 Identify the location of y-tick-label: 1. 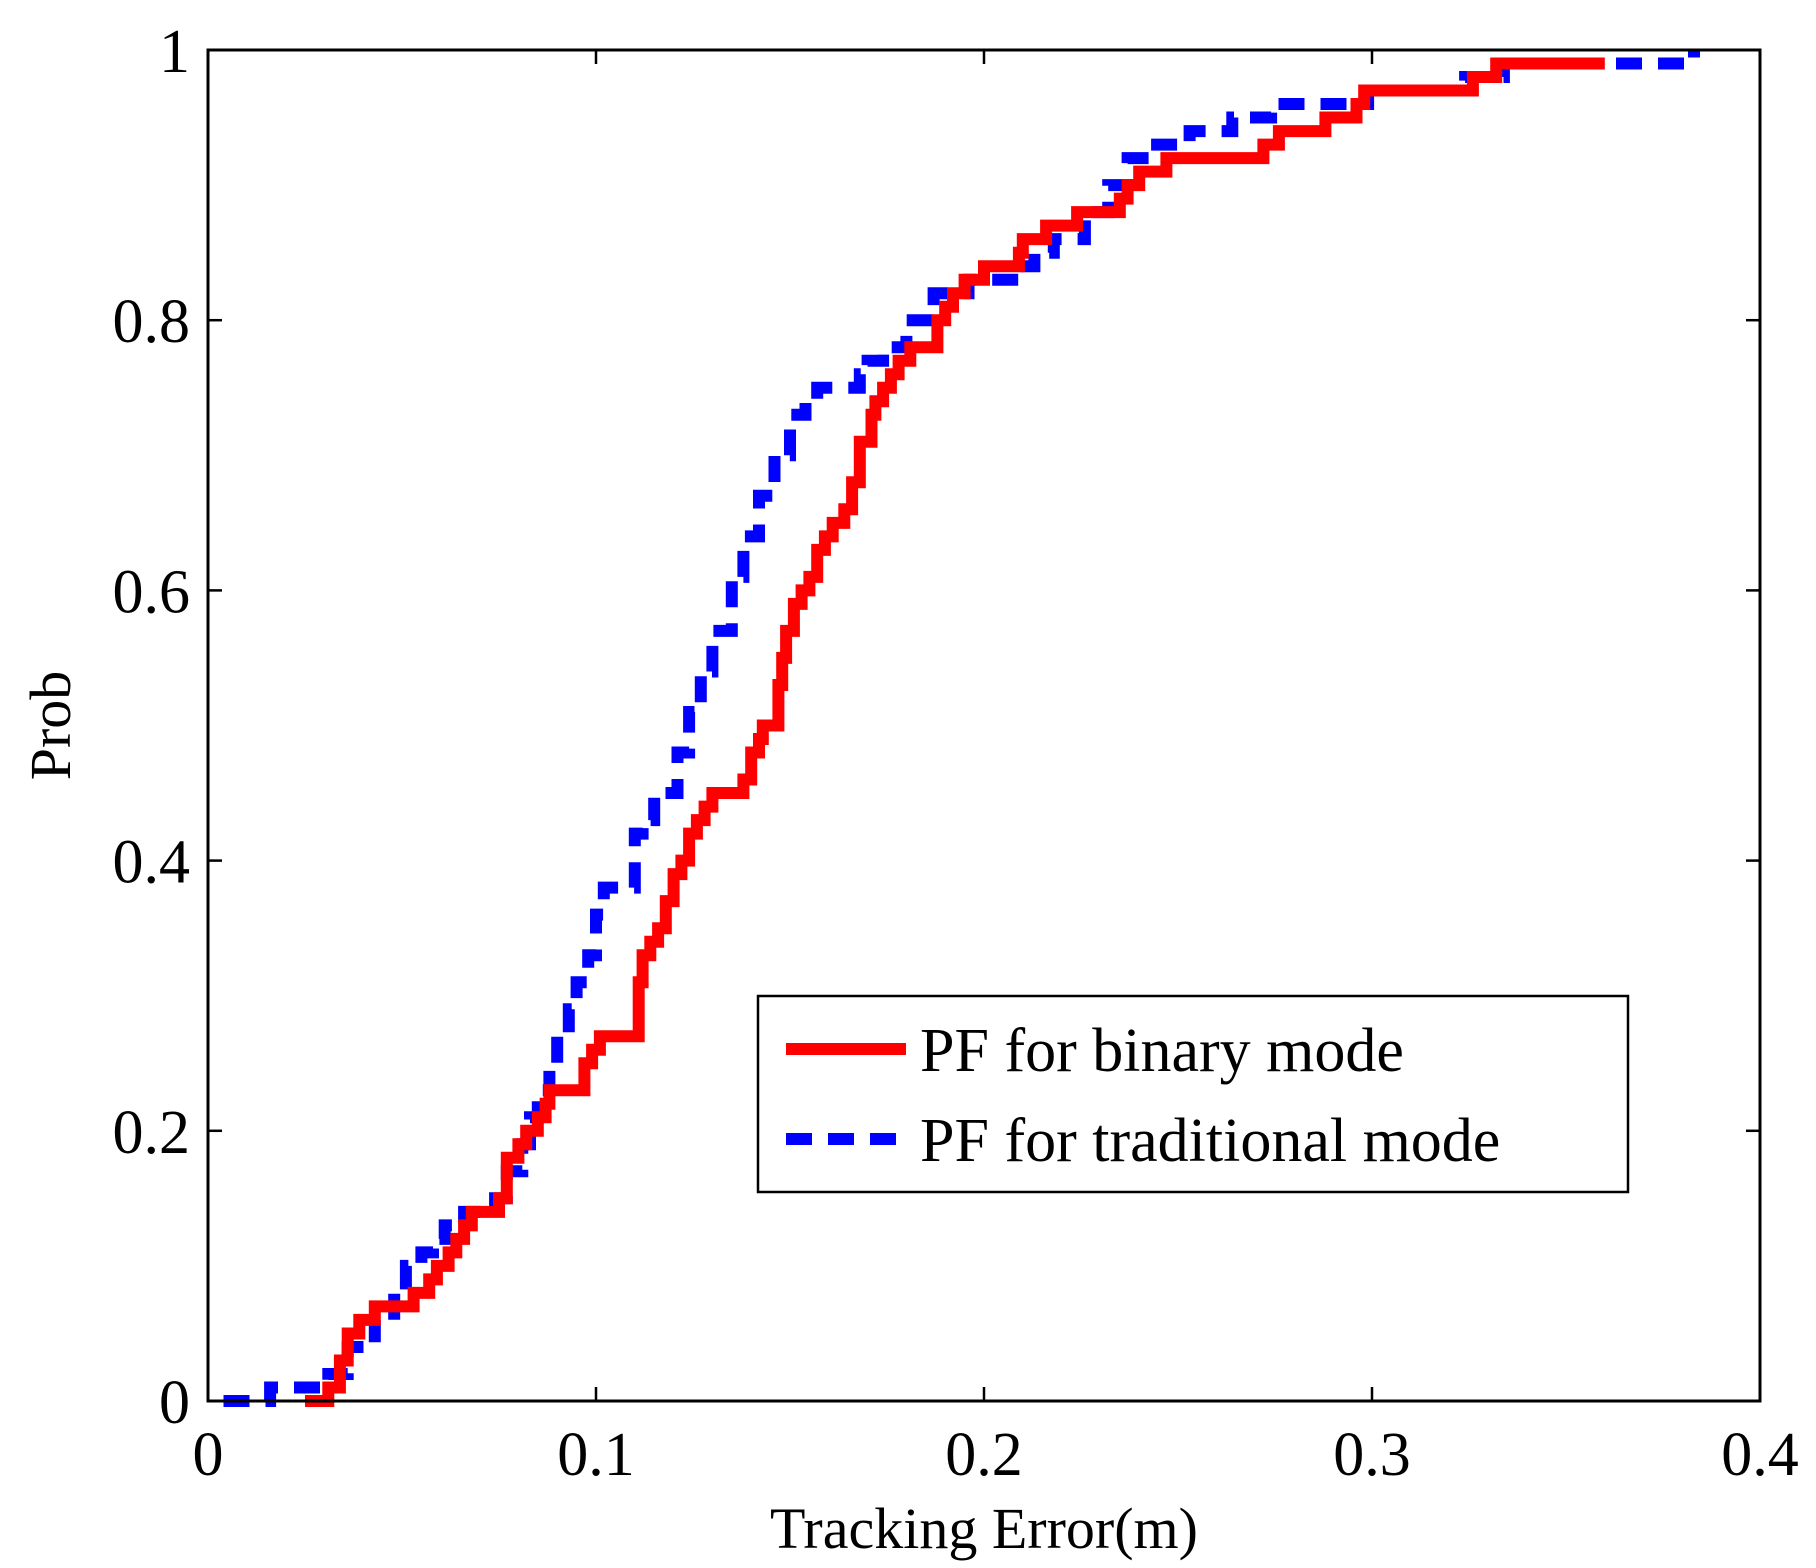
(174, 52).